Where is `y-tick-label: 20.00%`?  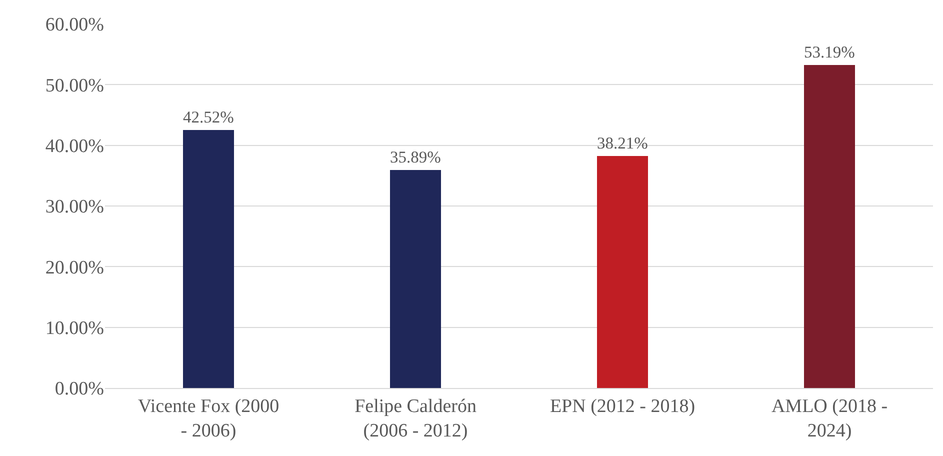
y-tick-label: 20.00% is located at coordinates (74, 267).